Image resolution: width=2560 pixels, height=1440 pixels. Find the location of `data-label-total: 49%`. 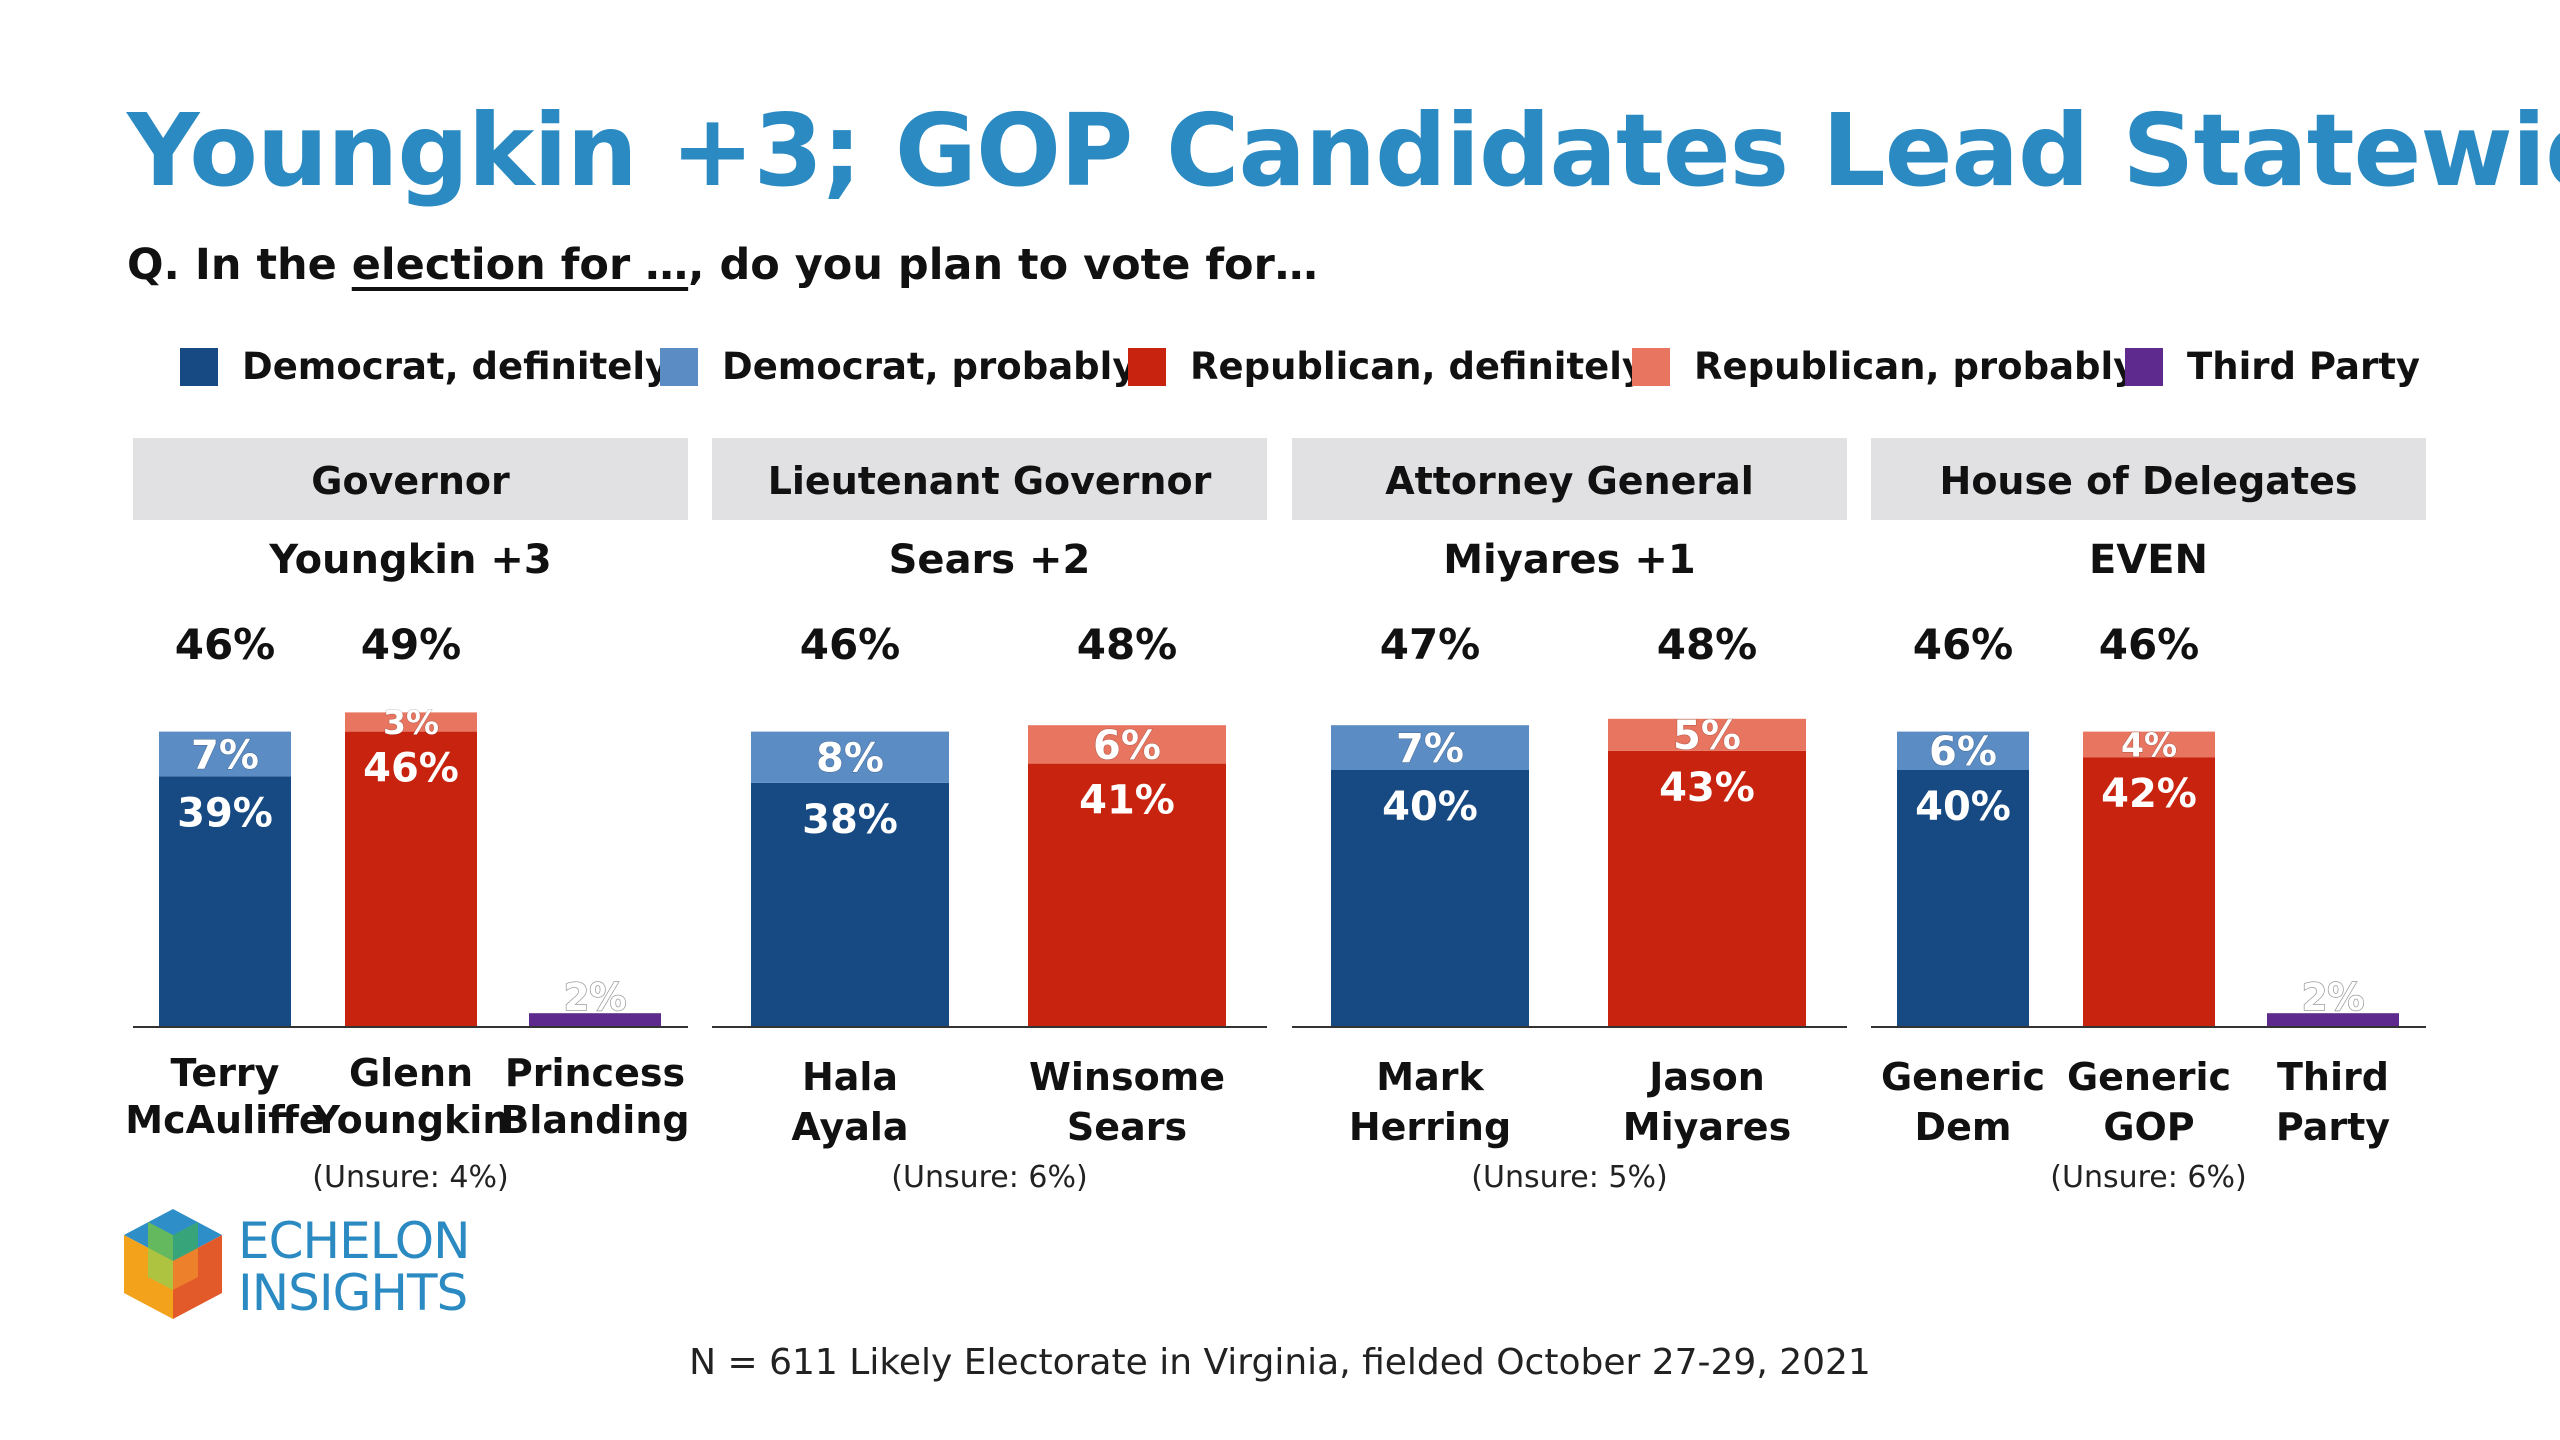

data-label-total: 49% is located at coordinates (411, 644).